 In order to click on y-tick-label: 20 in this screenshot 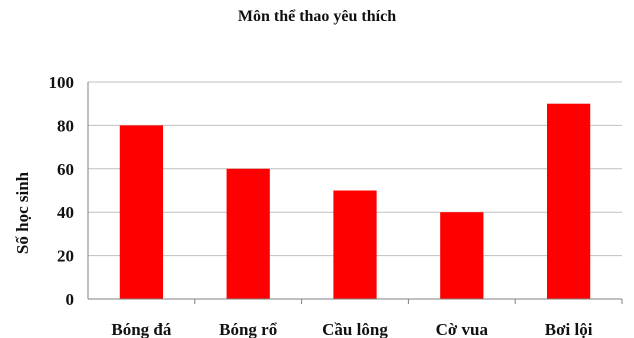, I will do `click(65, 256)`.